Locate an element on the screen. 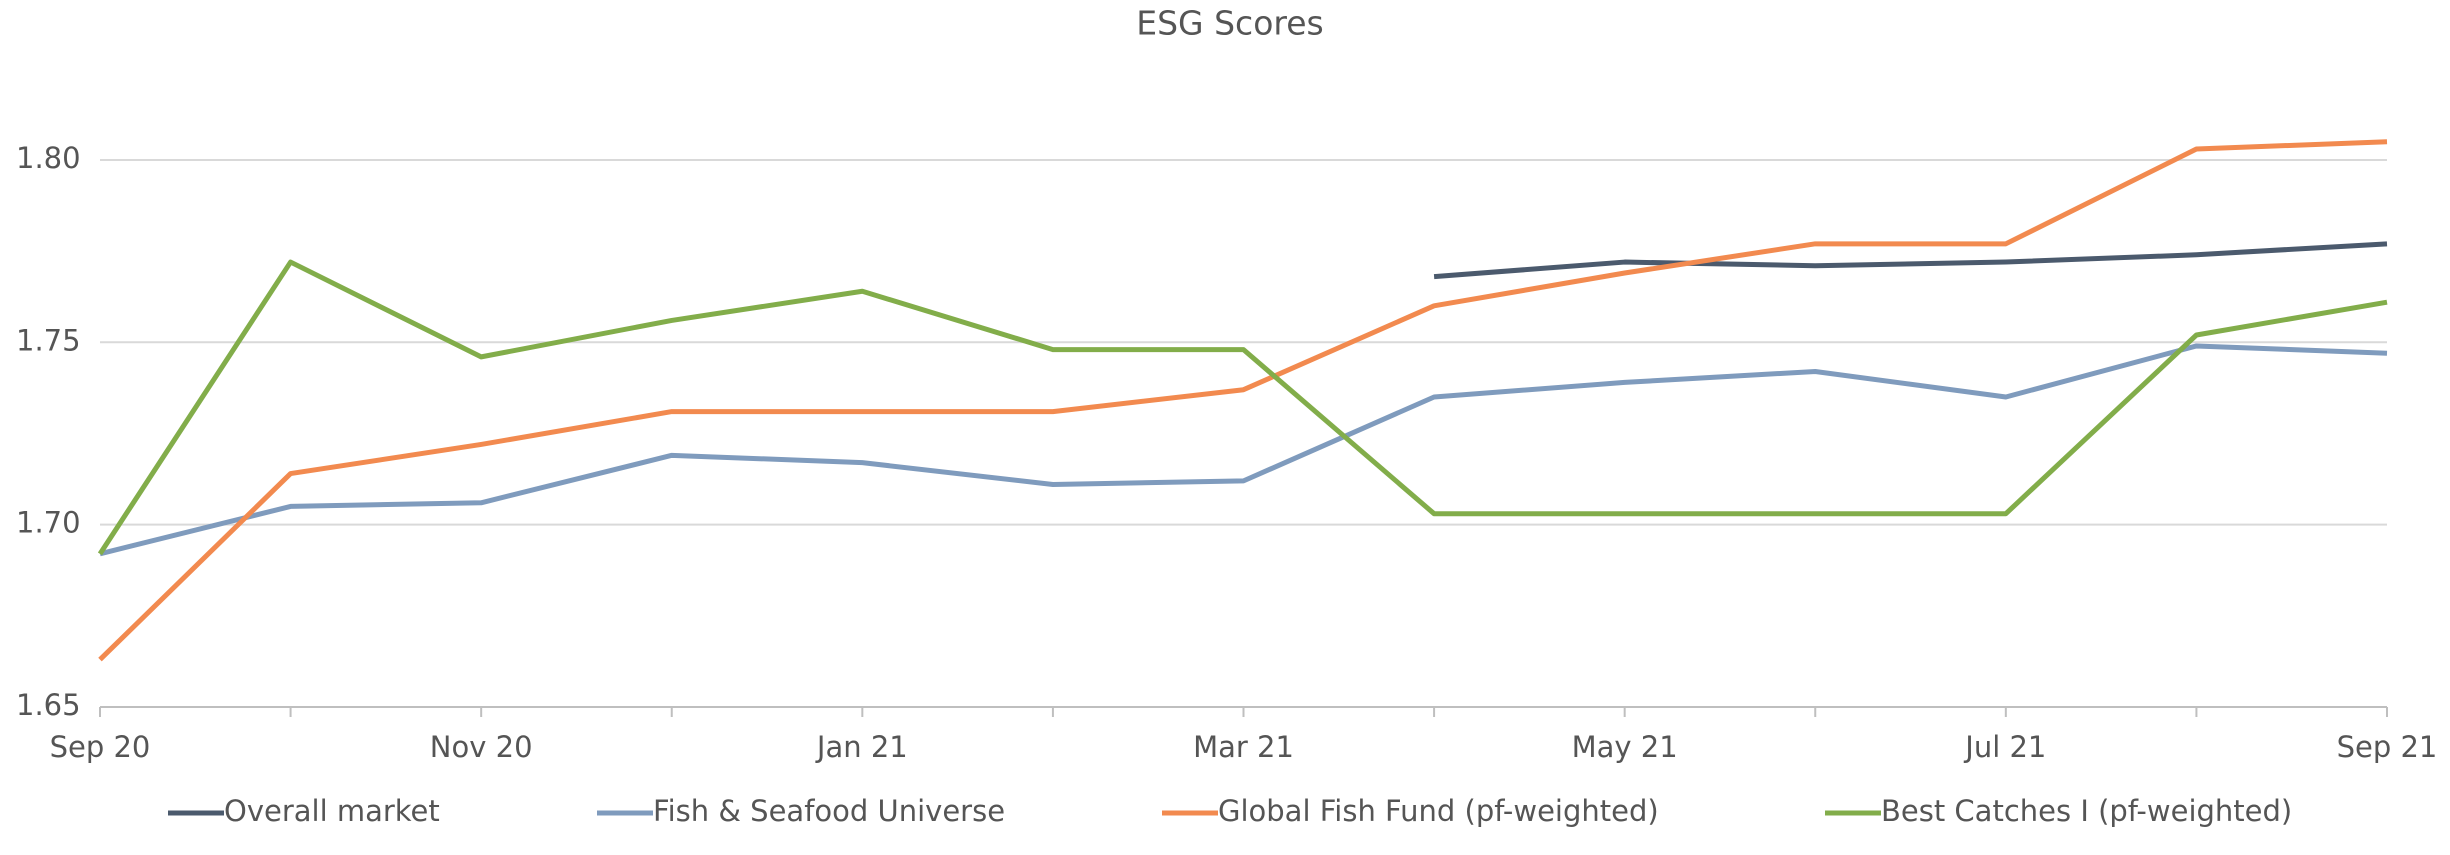 The height and width of the screenshot is (855, 2450). x-tick-label: Sep 21 is located at coordinates (2387, 747).